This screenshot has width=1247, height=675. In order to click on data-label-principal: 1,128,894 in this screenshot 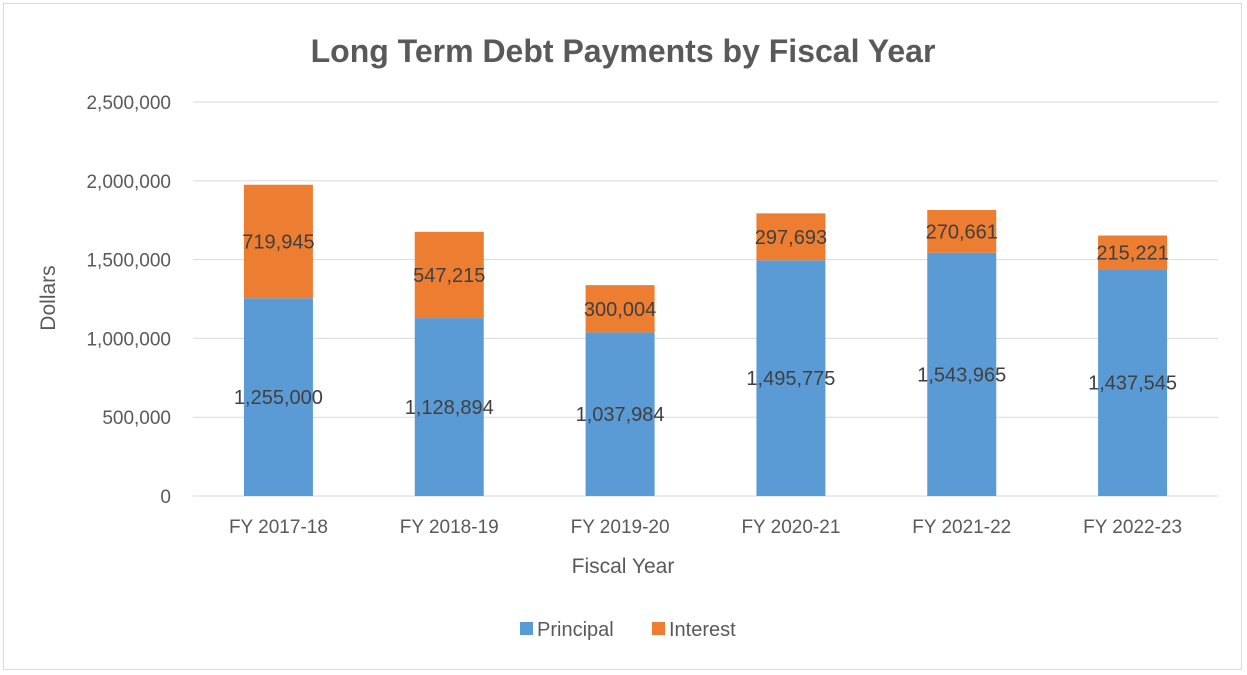, I will do `click(449, 408)`.